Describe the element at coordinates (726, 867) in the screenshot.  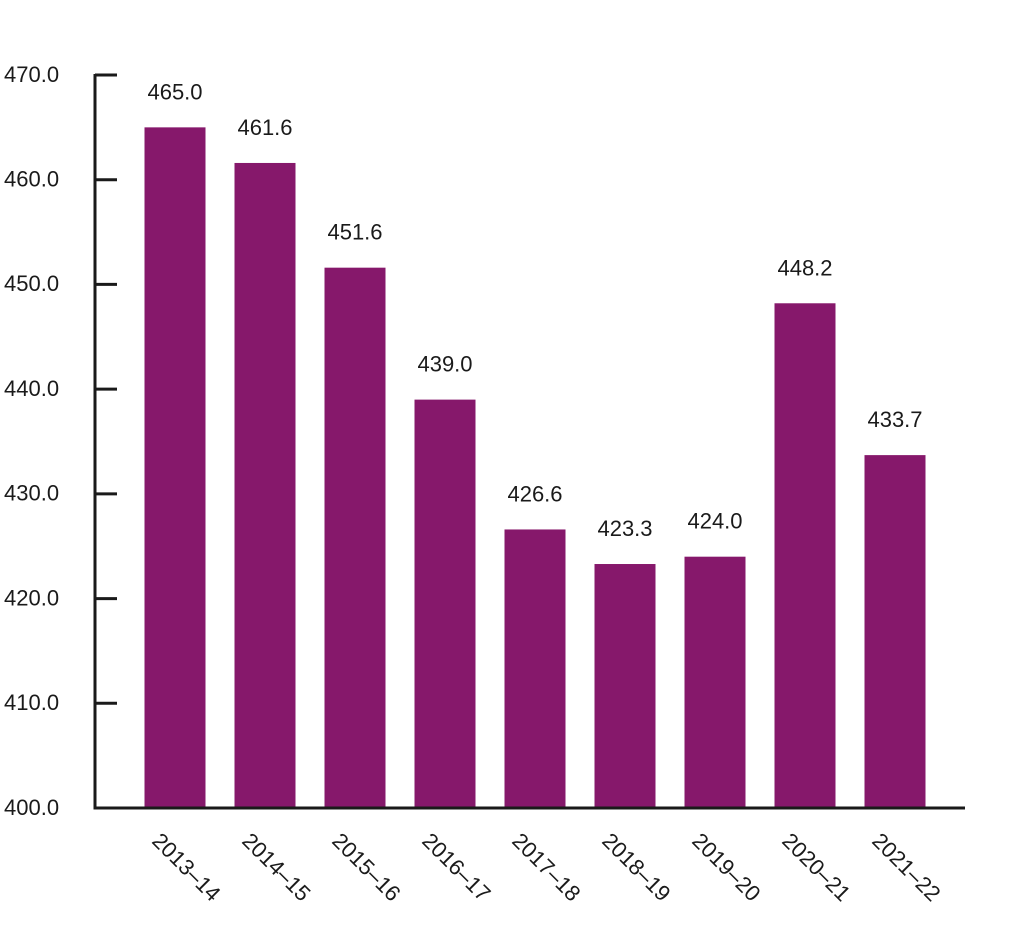
I see `x-category-label: 2019–20` at that location.